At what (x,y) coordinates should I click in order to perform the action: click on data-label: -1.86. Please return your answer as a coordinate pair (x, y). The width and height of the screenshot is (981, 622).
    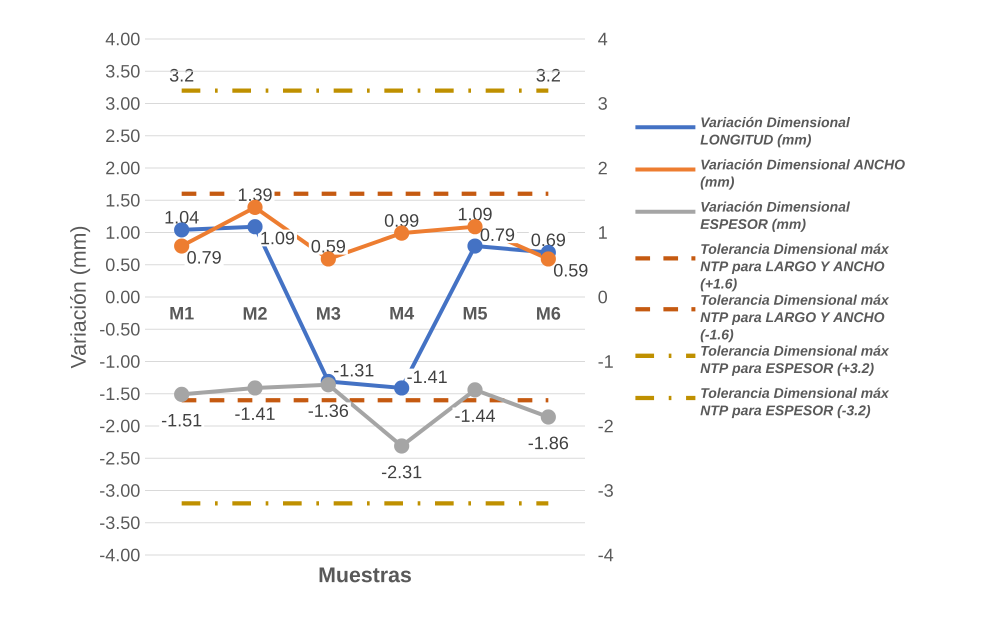
    Looking at the image, I should click on (548, 443).